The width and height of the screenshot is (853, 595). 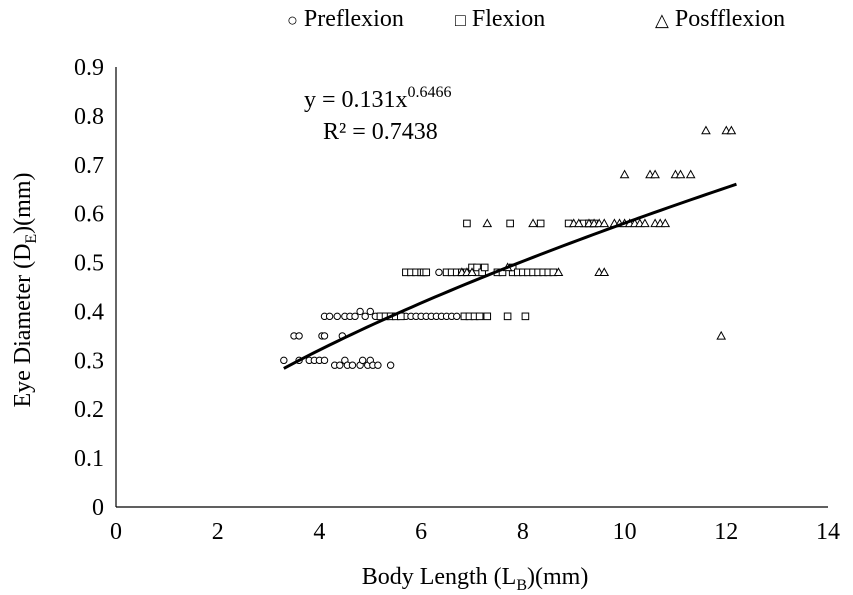 What do you see at coordinates (89, 166) in the screenshot?
I see `y-tick-label: 0.7` at bounding box center [89, 166].